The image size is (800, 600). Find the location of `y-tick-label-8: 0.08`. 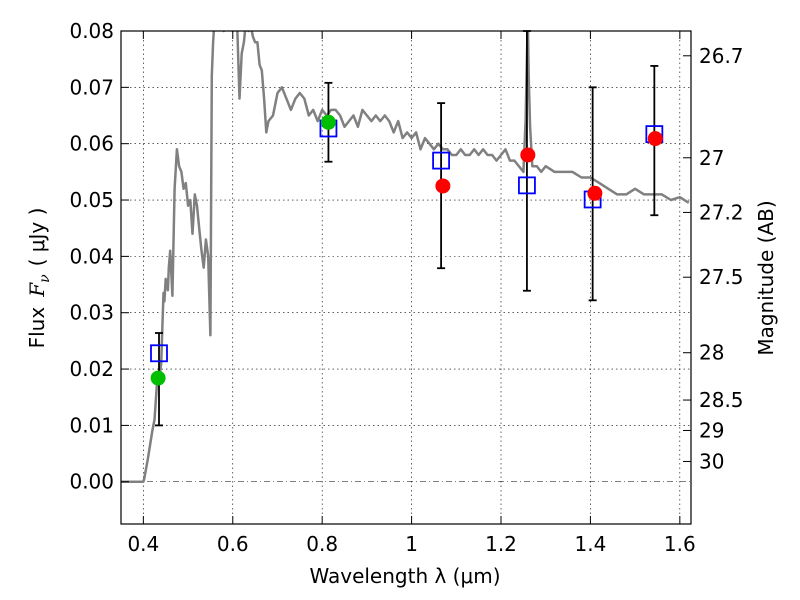

y-tick-label-8: 0.08 is located at coordinates (91, 31).